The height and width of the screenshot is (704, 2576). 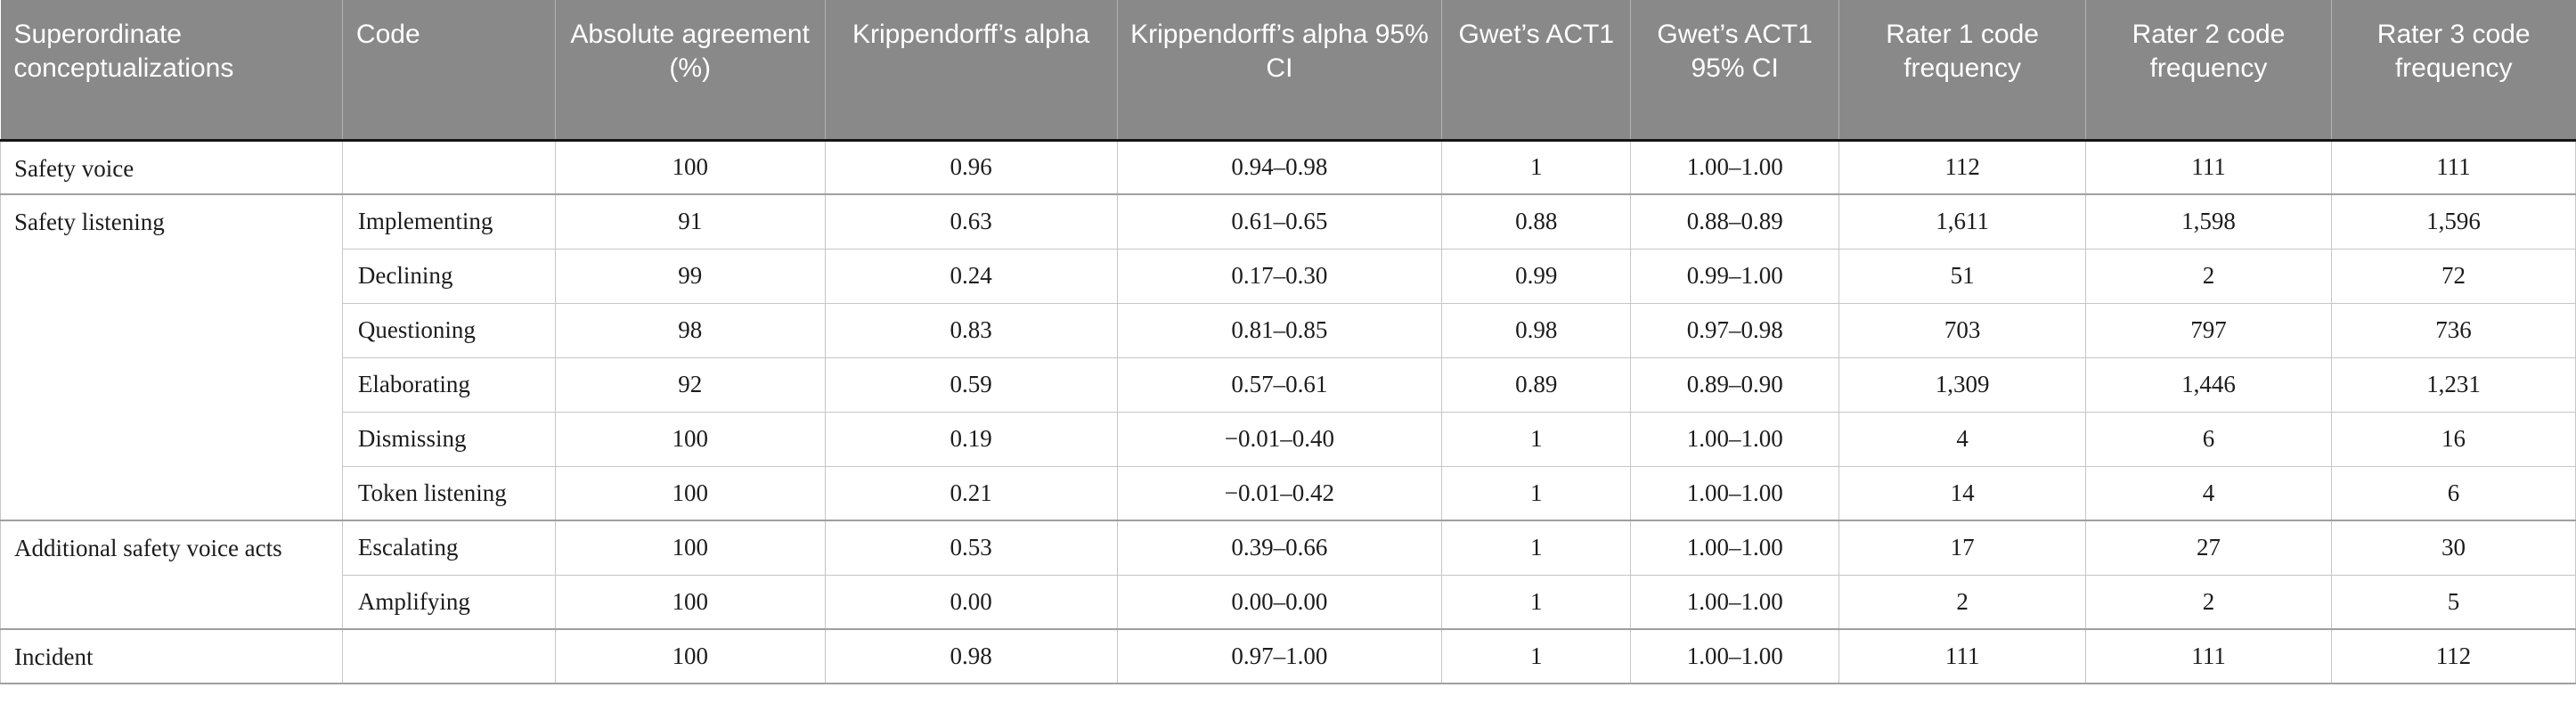 I want to click on table-row: Amplifying 100 0.00 0.00–0.00 1 1.00–1.00 2 2 5, so click(x=1289, y=602).